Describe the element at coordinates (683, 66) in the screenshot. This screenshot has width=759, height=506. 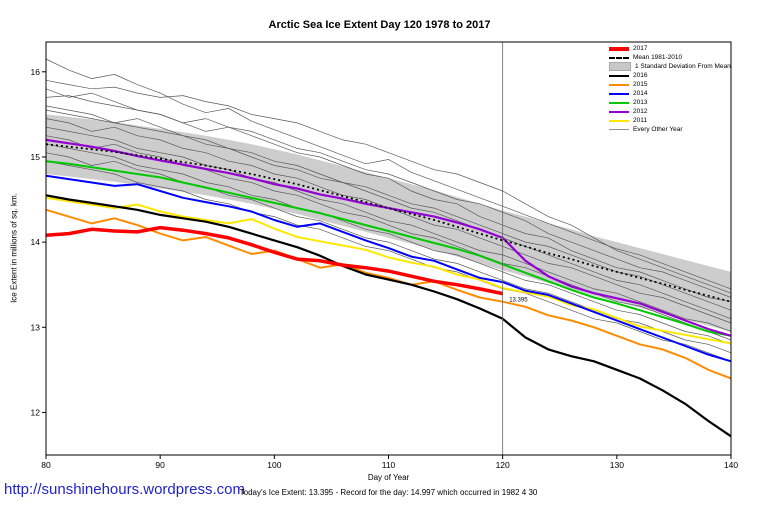
I see `legend-label: 1 Standard Deviation From Mean` at that location.